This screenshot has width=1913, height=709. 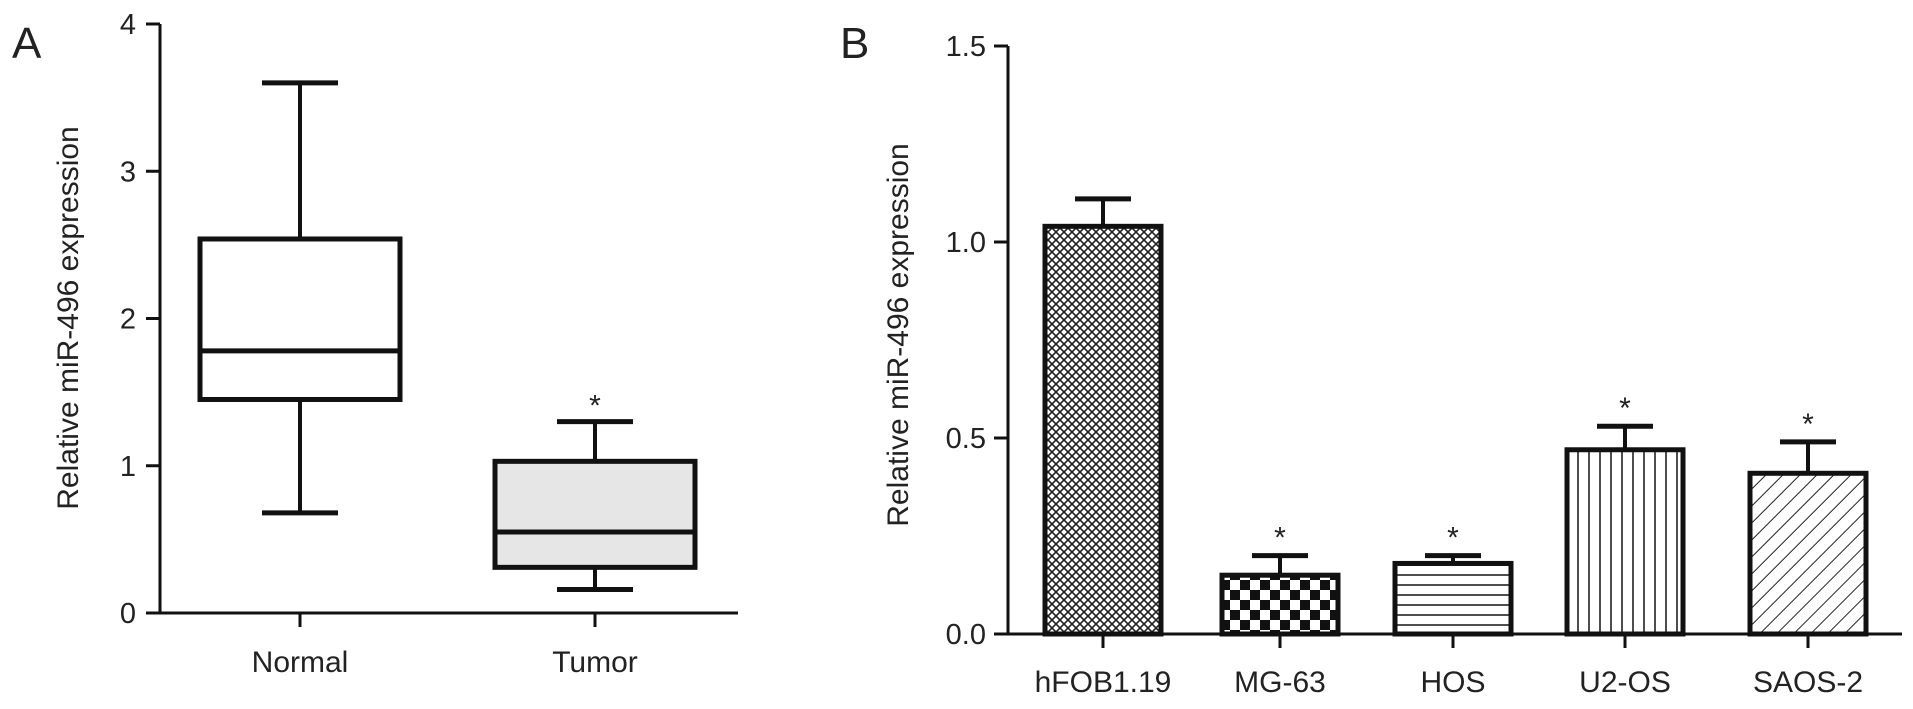 What do you see at coordinates (128, 25) in the screenshot?
I see `panel-a-y-tick-label: 4` at bounding box center [128, 25].